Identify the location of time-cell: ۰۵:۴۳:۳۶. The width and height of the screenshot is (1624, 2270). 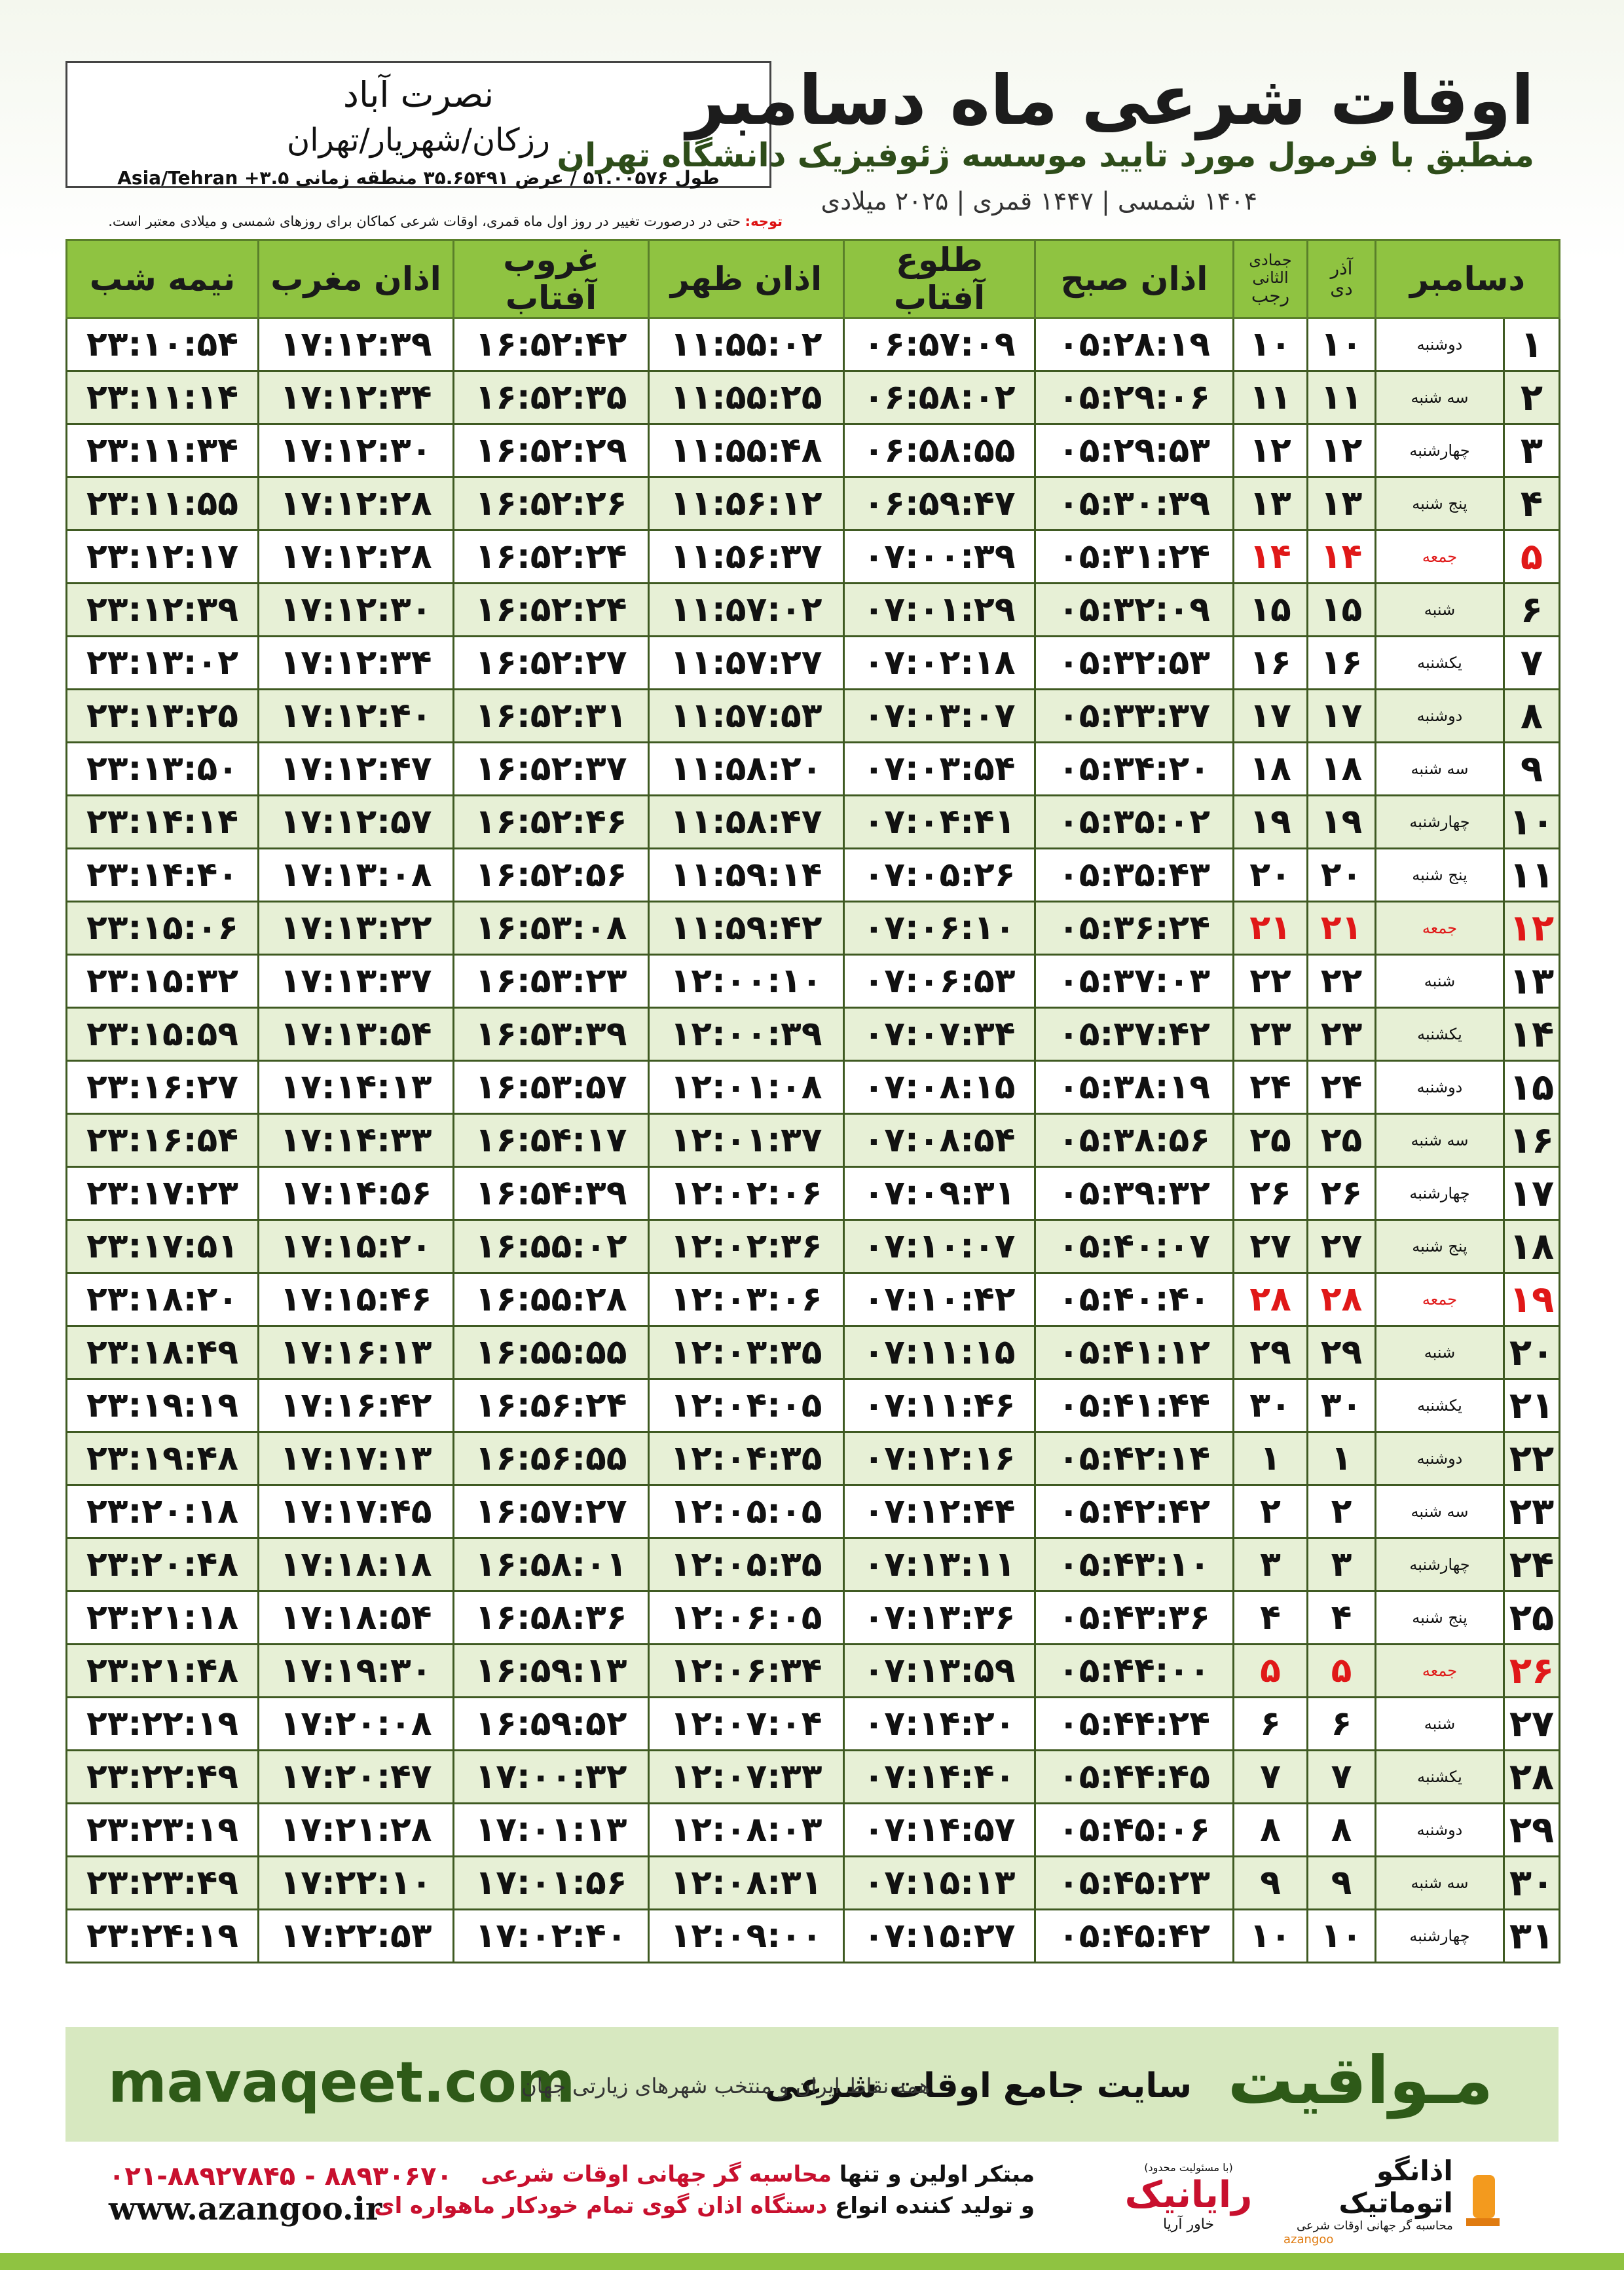
(1134, 1617).